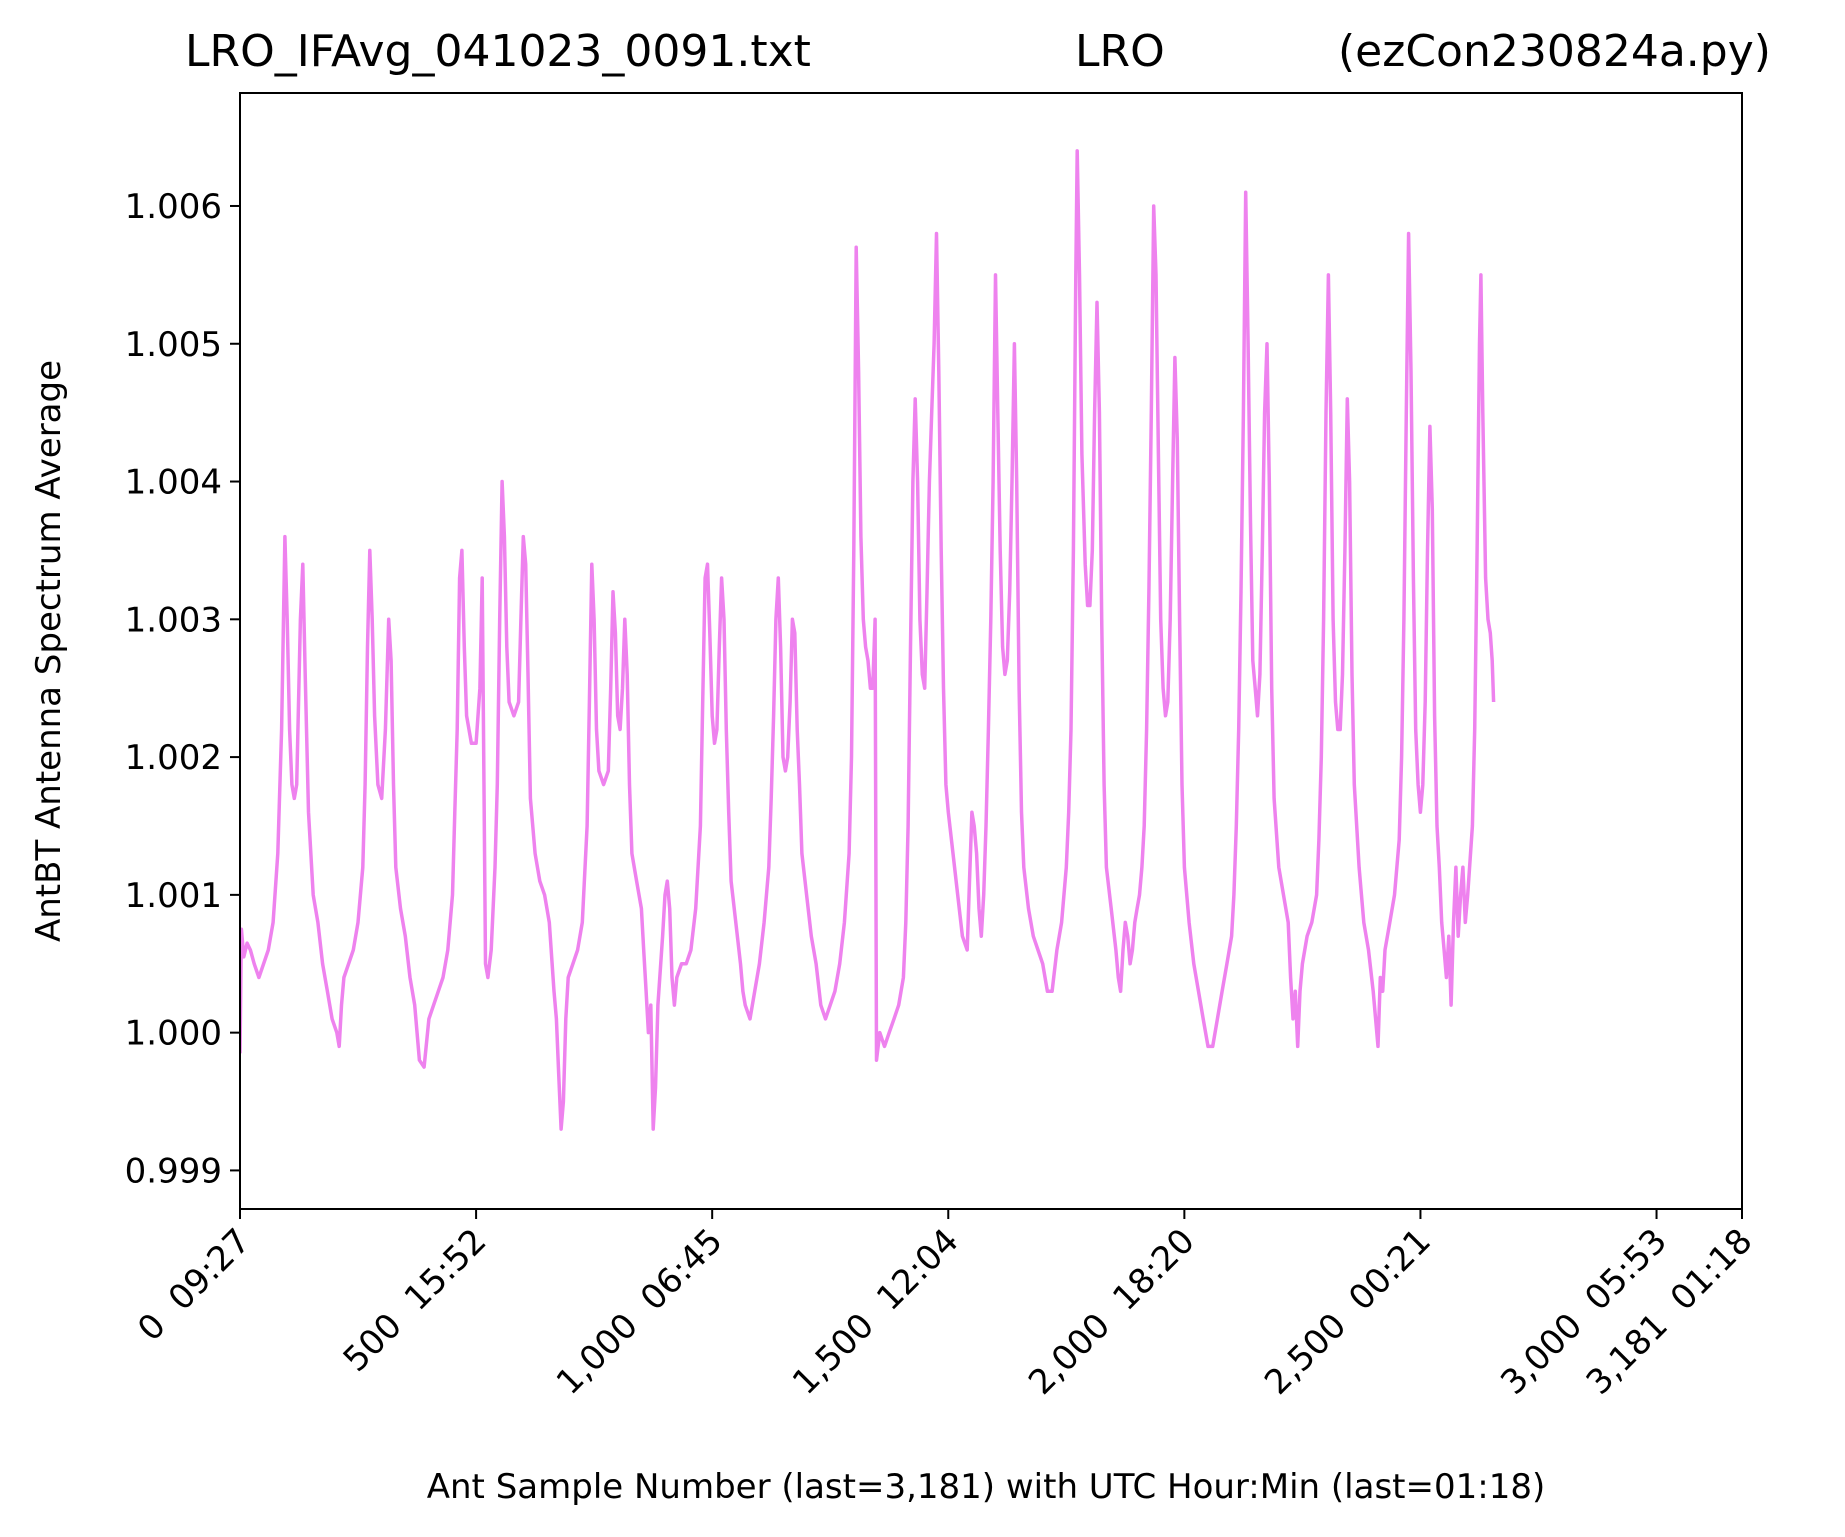  Describe the element at coordinates (1112, 1312) in the screenshot. I see `x-tick-label: 2,000 18:20` at that location.